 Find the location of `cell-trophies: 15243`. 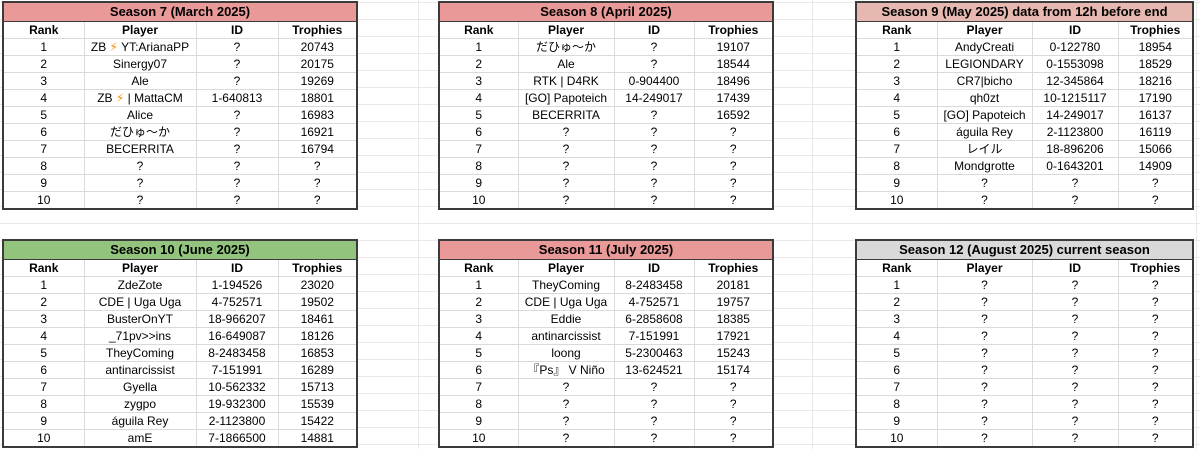

cell-trophies: 15243 is located at coordinates (732, 353).